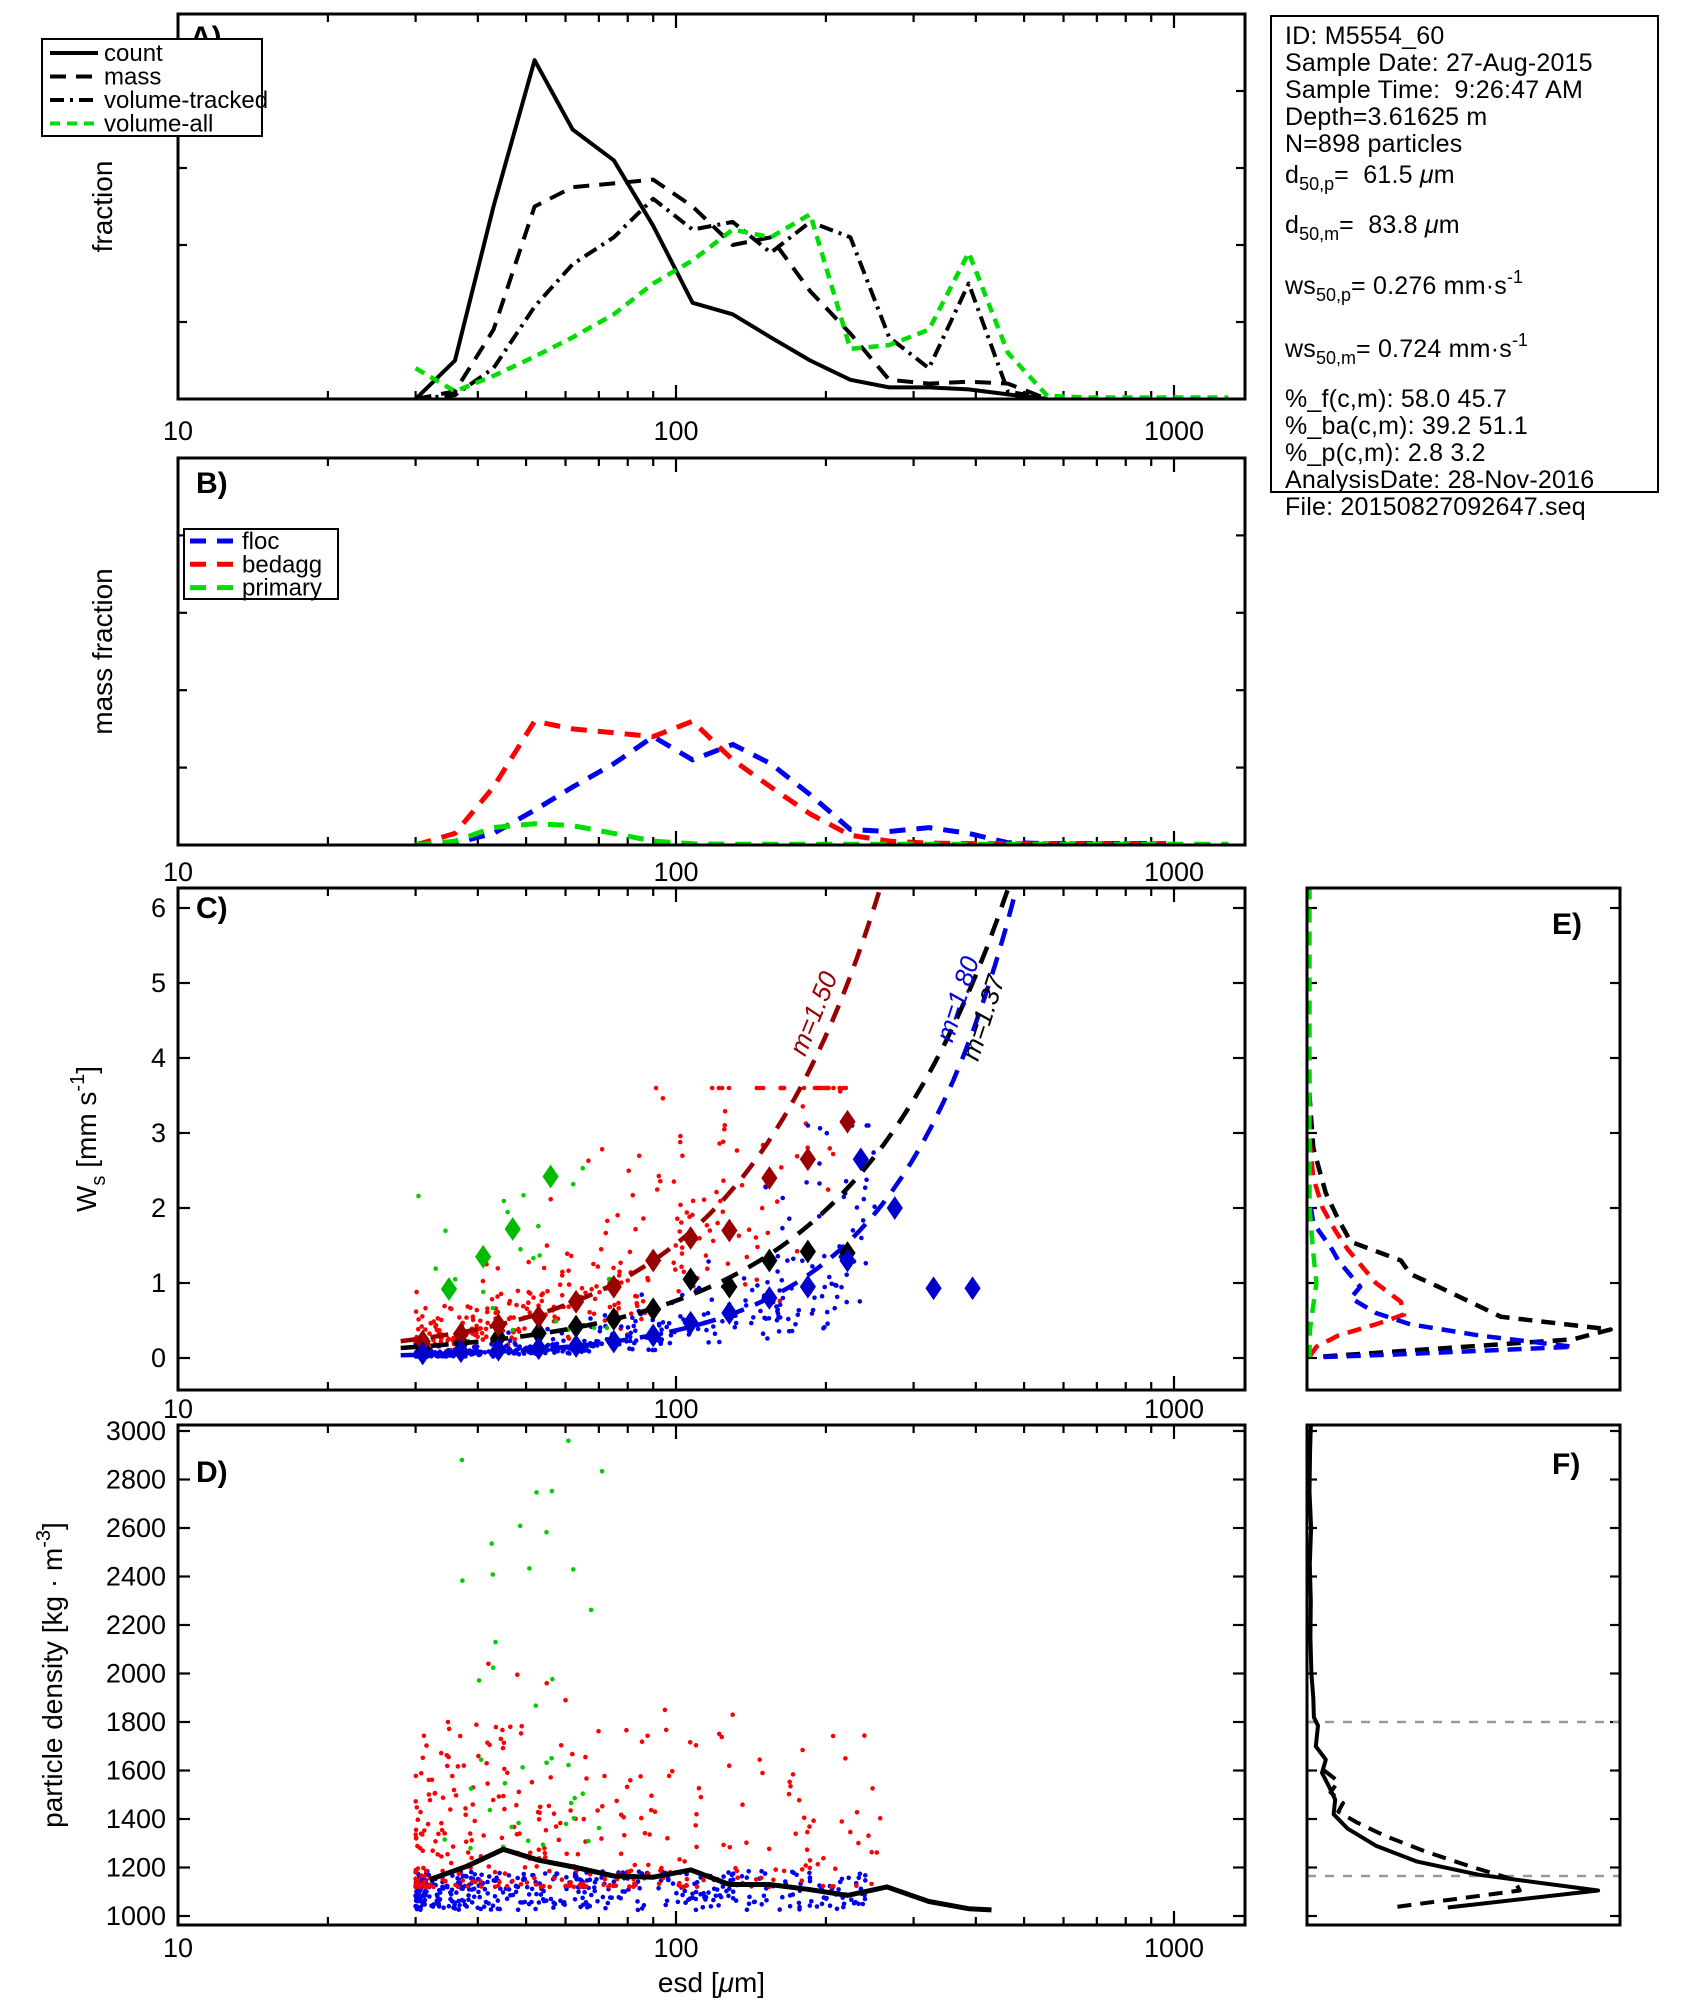 This screenshot has height=2015, width=1694. I want to click on info-line-ws50m: ws50,m= 0.724 mm·s-1, so click(1406, 349).